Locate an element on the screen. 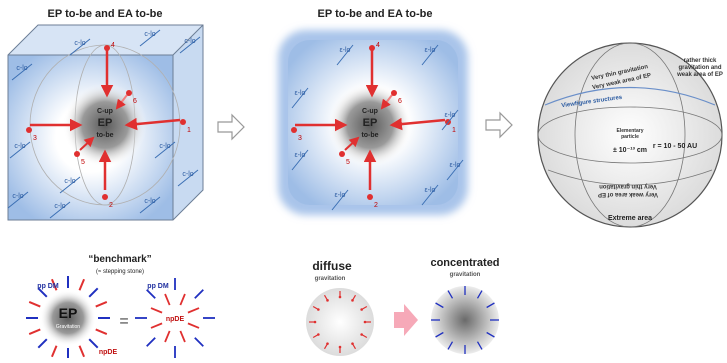  equator is located at coordinates (630, 135).